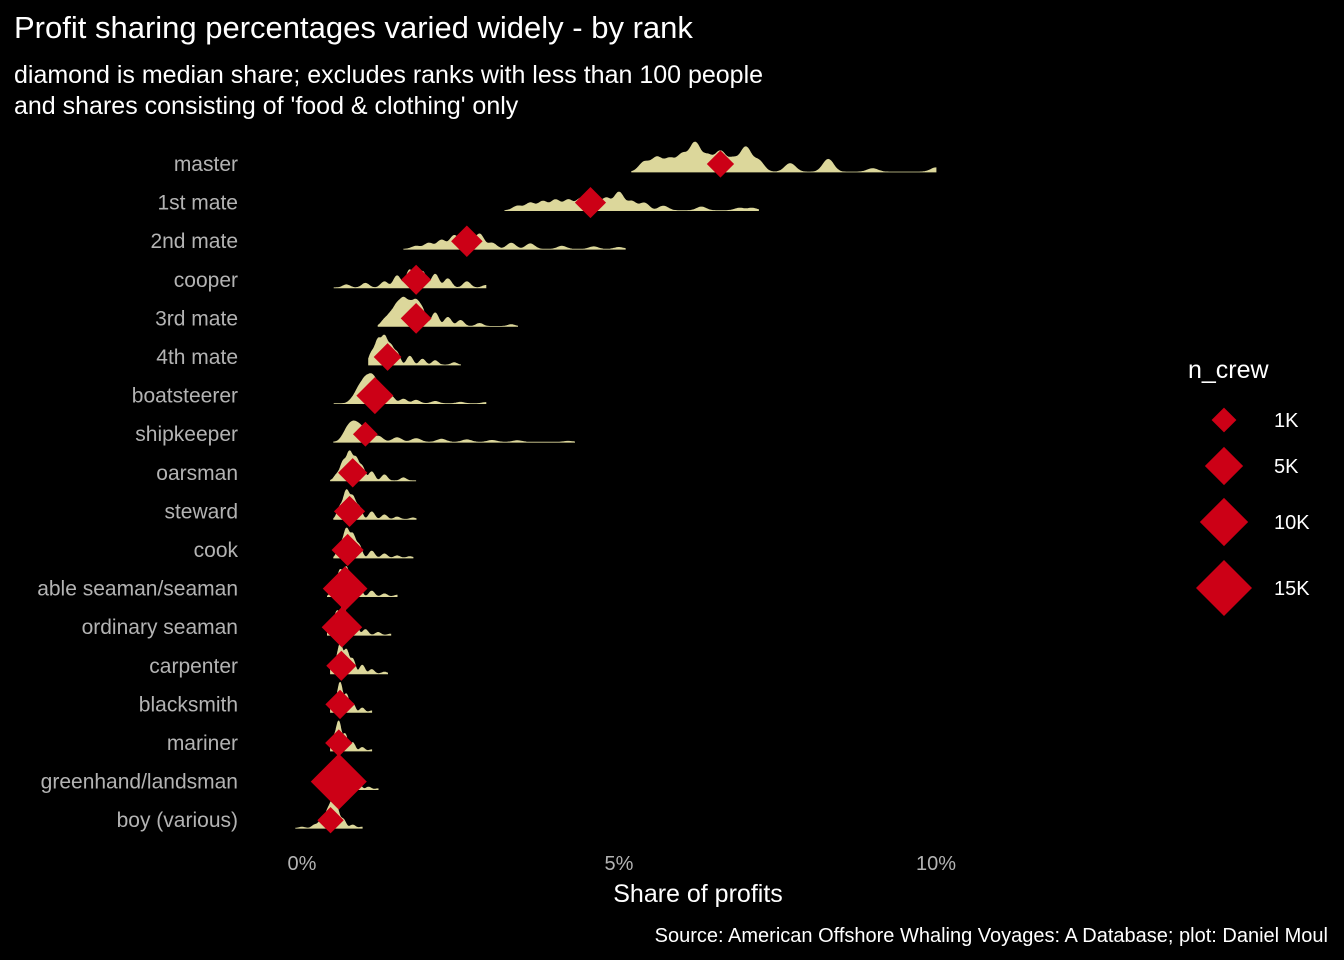 This screenshot has height=960, width=1344. I want to click on legend-label: 10K, so click(1292, 523).